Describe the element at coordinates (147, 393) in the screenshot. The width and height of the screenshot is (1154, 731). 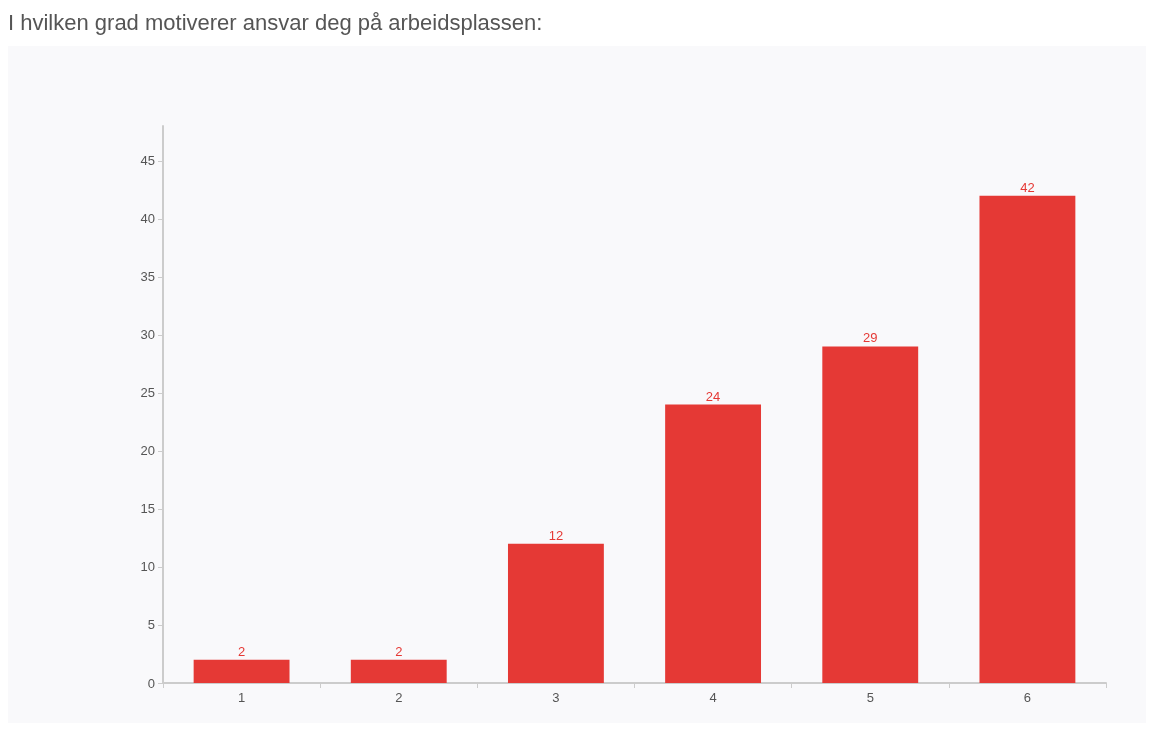
I see `y-tick-label: 25` at that location.